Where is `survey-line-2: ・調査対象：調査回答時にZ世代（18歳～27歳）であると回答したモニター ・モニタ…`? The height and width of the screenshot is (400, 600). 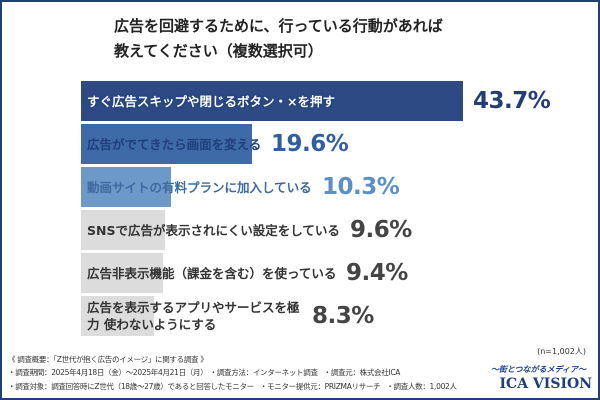 survey-line-2: ・調査対象：調査回答時にZ世代（18歳～27歳）であると回答したモニター ・モニタ… is located at coordinates (235, 386).